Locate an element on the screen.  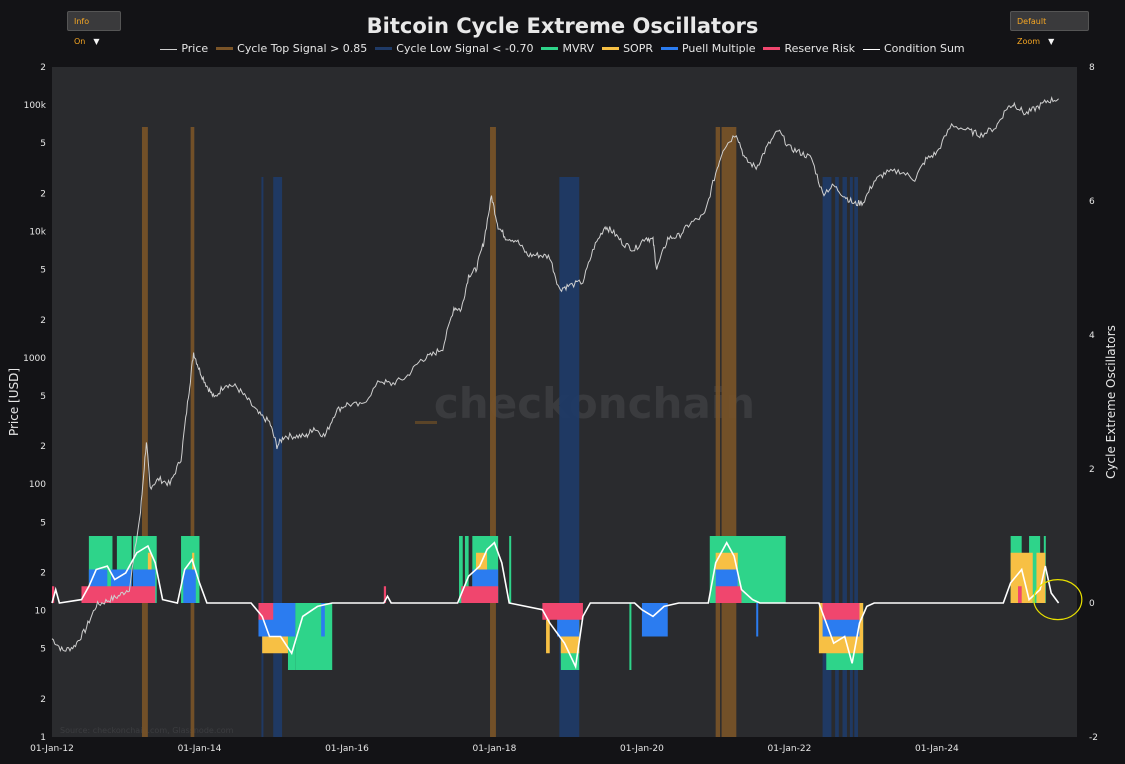
y-right-tick-label: 0 is located at coordinates (1092, 604).